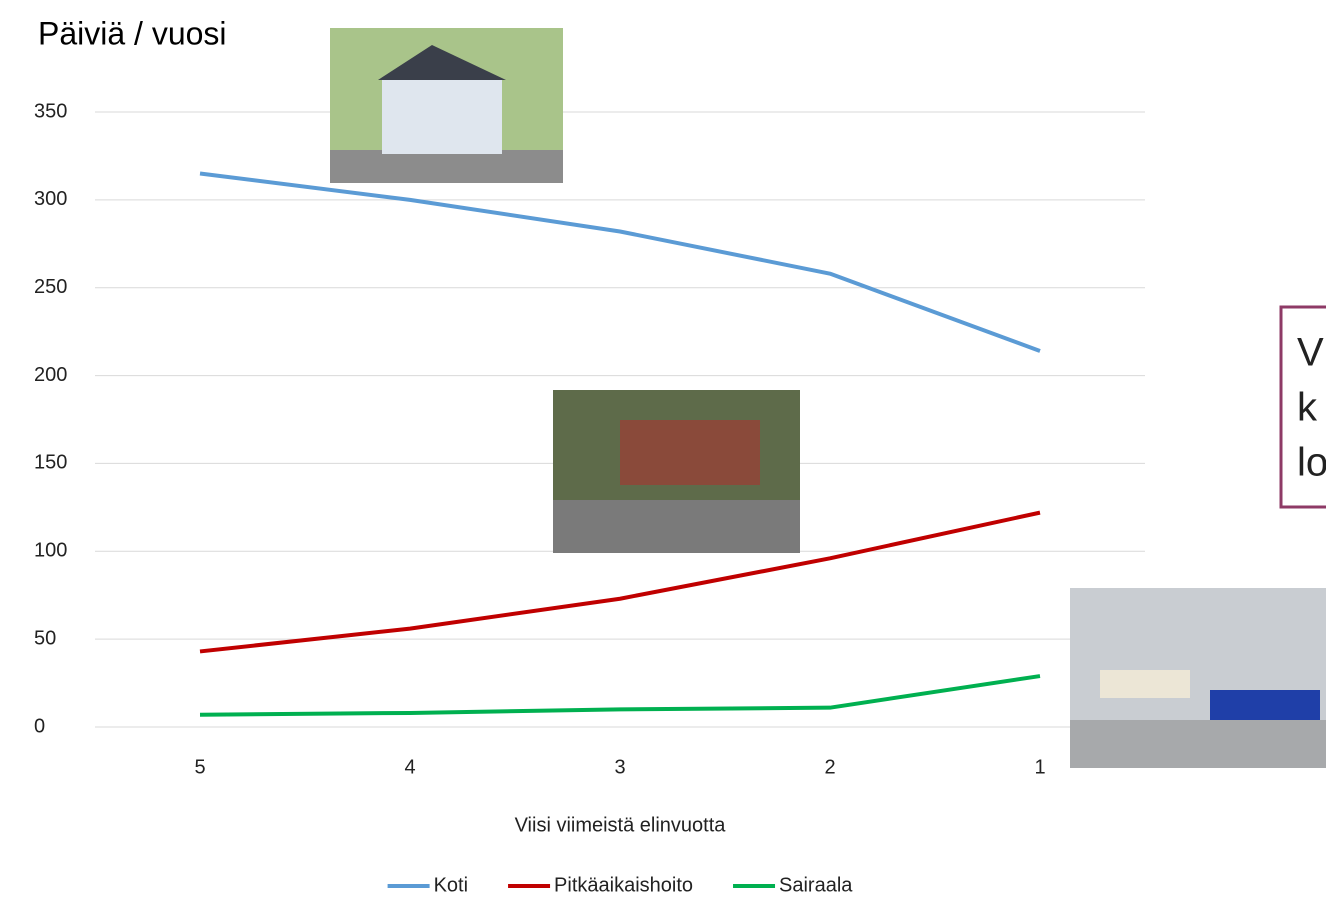  Describe the element at coordinates (50, 199) in the screenshot. I see `y-tick-label: 300` at that location.